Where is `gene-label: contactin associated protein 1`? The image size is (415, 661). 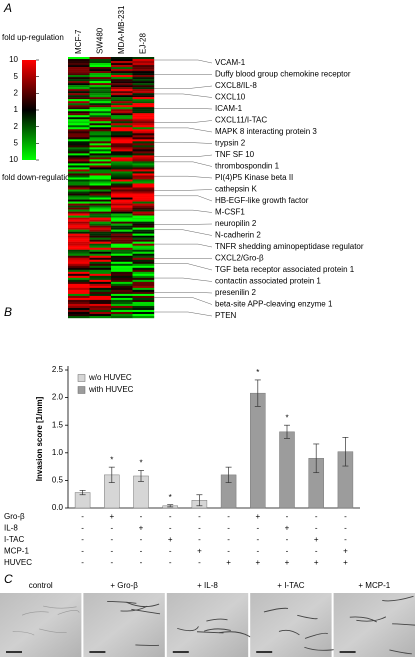
gene-label: contactin associated protein 1 is located at coordinates (268, 281).